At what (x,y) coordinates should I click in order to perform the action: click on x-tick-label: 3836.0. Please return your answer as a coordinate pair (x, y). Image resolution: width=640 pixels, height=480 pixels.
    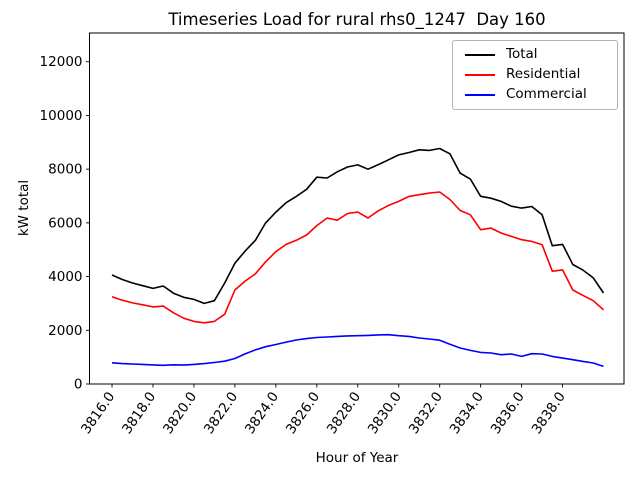
    Looking at the image, I should click on (508, 413).